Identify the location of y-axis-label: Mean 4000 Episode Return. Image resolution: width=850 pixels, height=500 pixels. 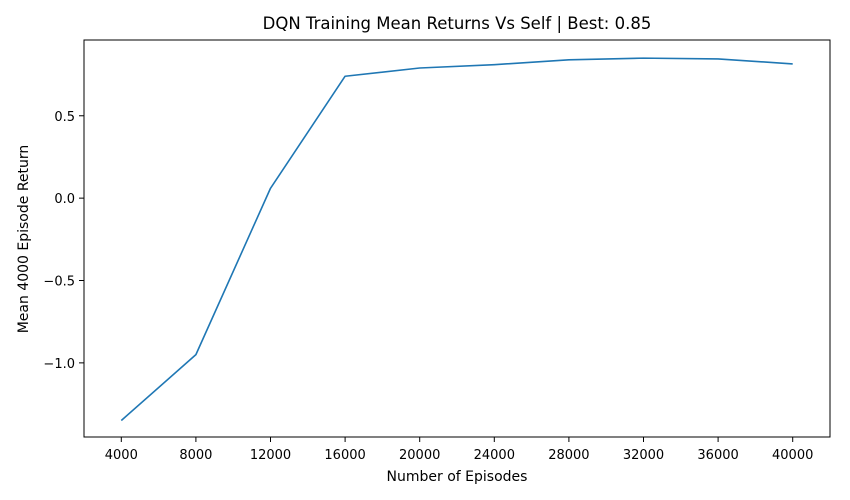
(24, 239).